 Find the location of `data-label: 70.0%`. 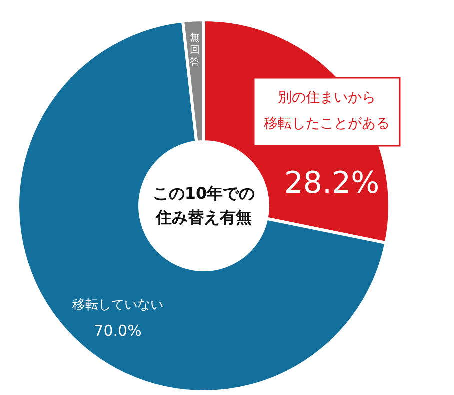

data-label: 70.0% is located at coordinates (118, 331).